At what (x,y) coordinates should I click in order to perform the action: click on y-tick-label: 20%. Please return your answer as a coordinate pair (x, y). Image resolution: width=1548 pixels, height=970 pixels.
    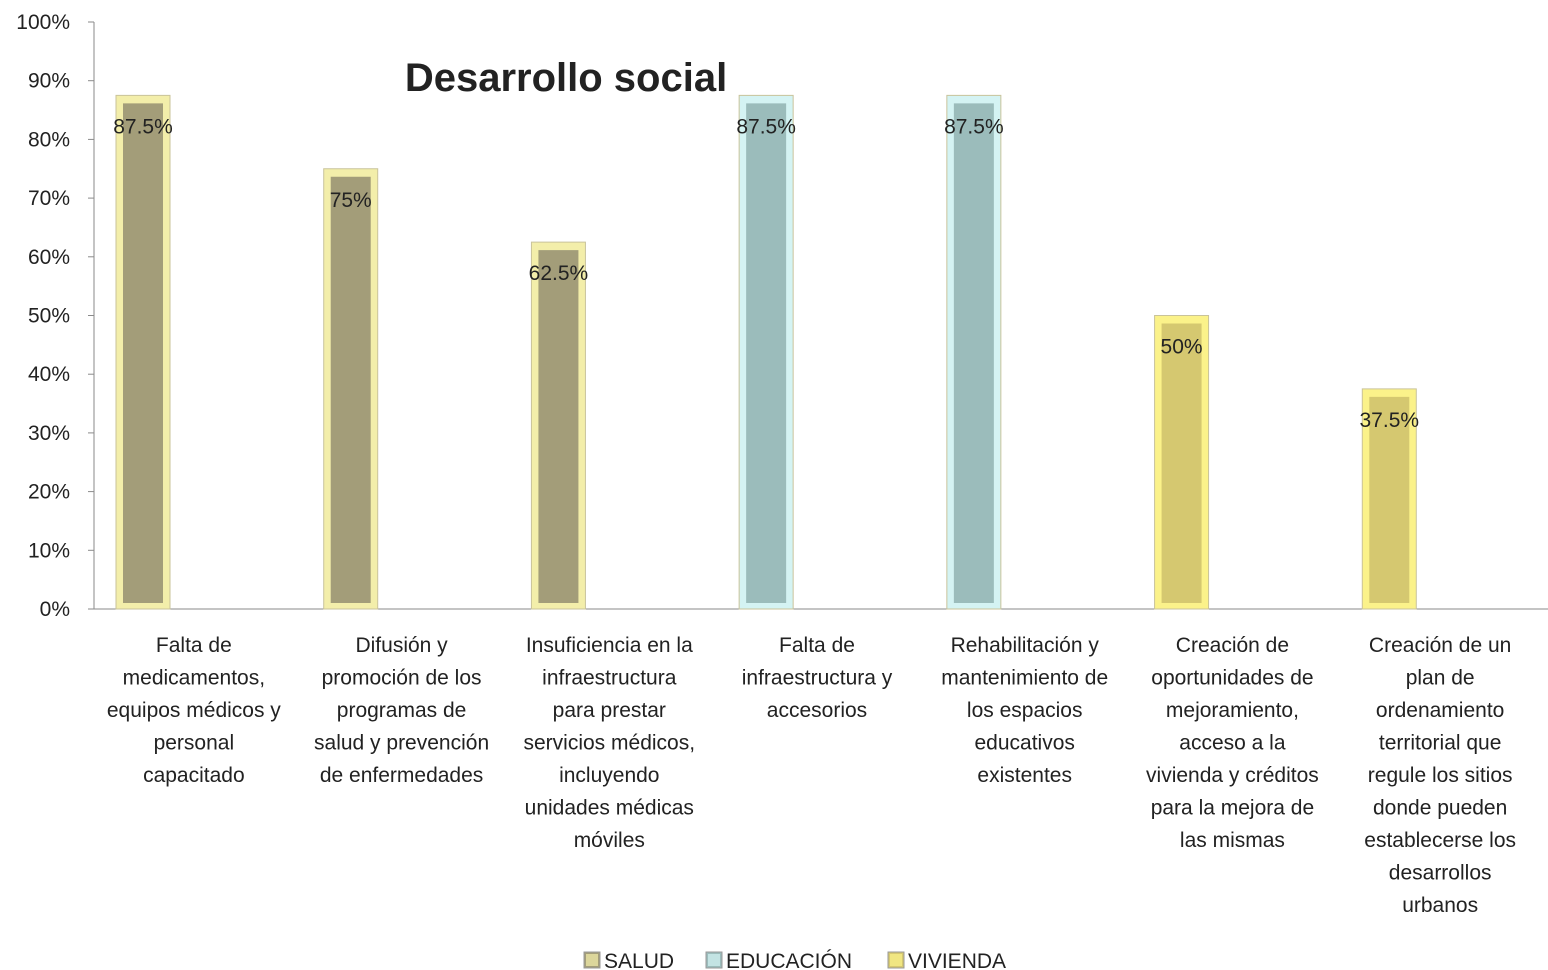
    Looking at the image, I should click on (49, 492).